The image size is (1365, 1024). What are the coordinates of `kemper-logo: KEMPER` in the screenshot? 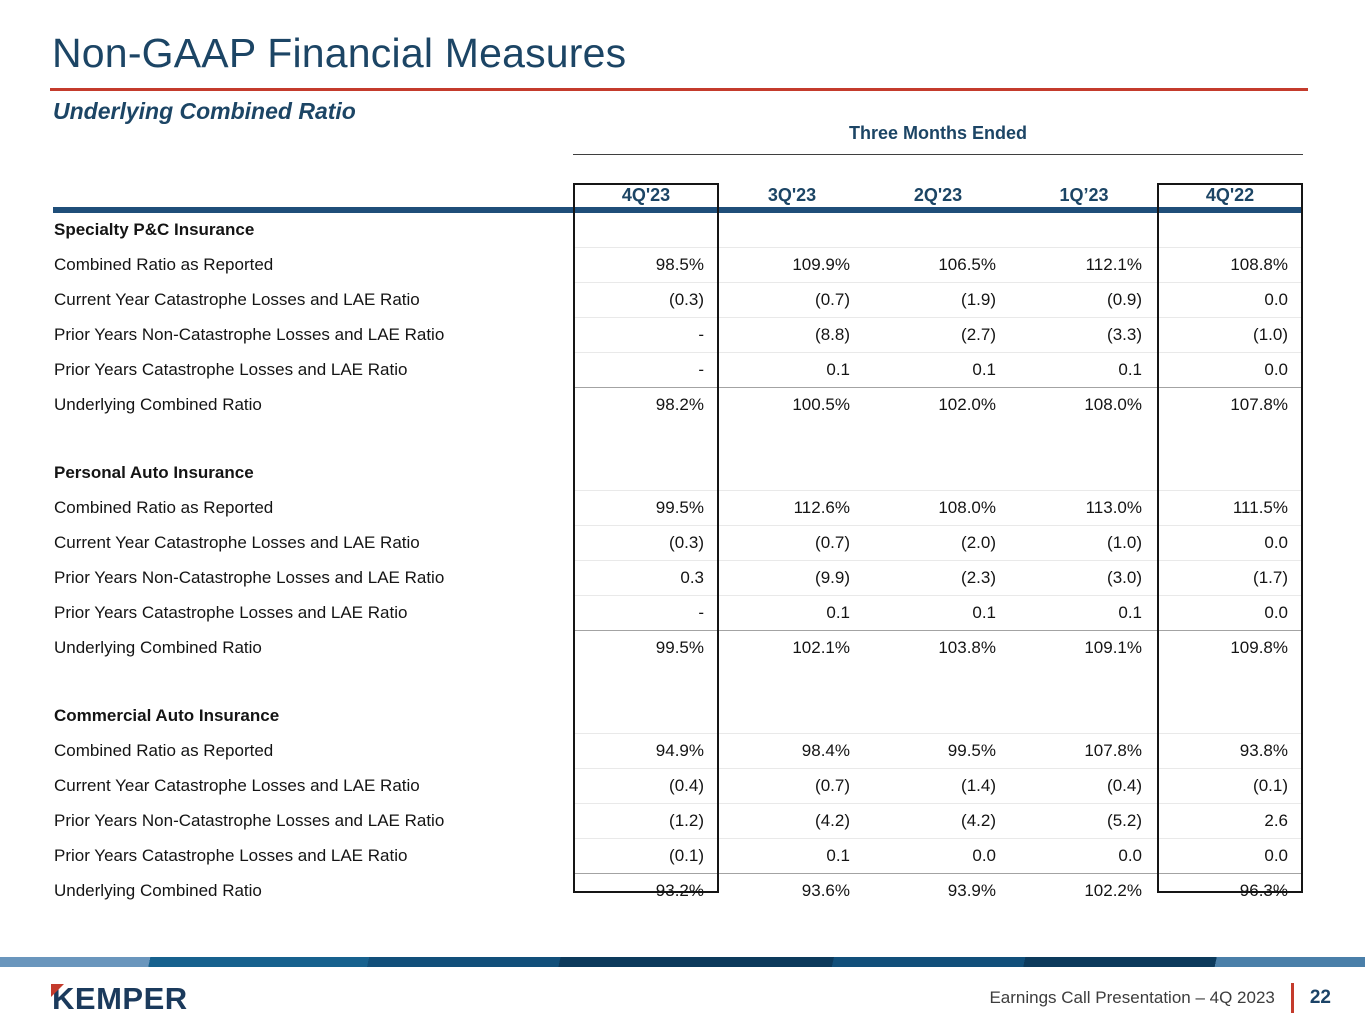 It's located at (119, 999).